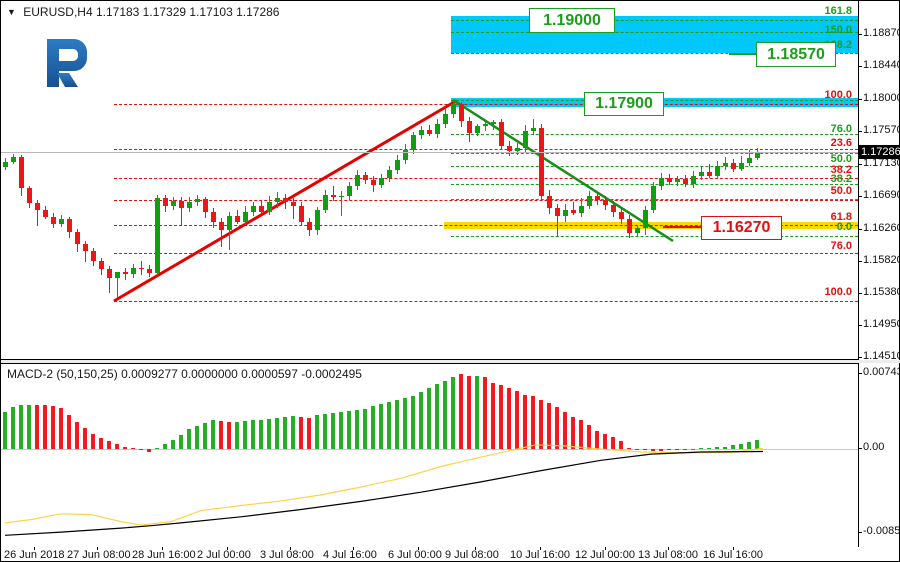 This screenshot has width=900, height=562. Describe the element at coordinates (429, 152) in the screenshot. I see `current-price-line` at that location.